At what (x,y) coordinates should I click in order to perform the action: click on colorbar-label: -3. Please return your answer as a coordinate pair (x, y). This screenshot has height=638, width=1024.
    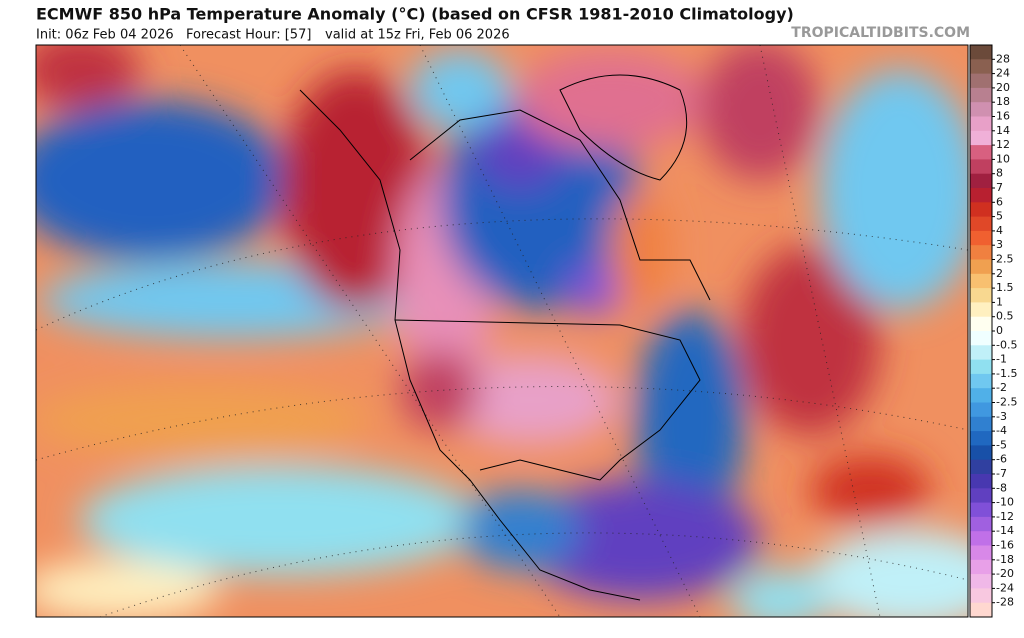
    Looking at the image, I should click on (1001, 416).